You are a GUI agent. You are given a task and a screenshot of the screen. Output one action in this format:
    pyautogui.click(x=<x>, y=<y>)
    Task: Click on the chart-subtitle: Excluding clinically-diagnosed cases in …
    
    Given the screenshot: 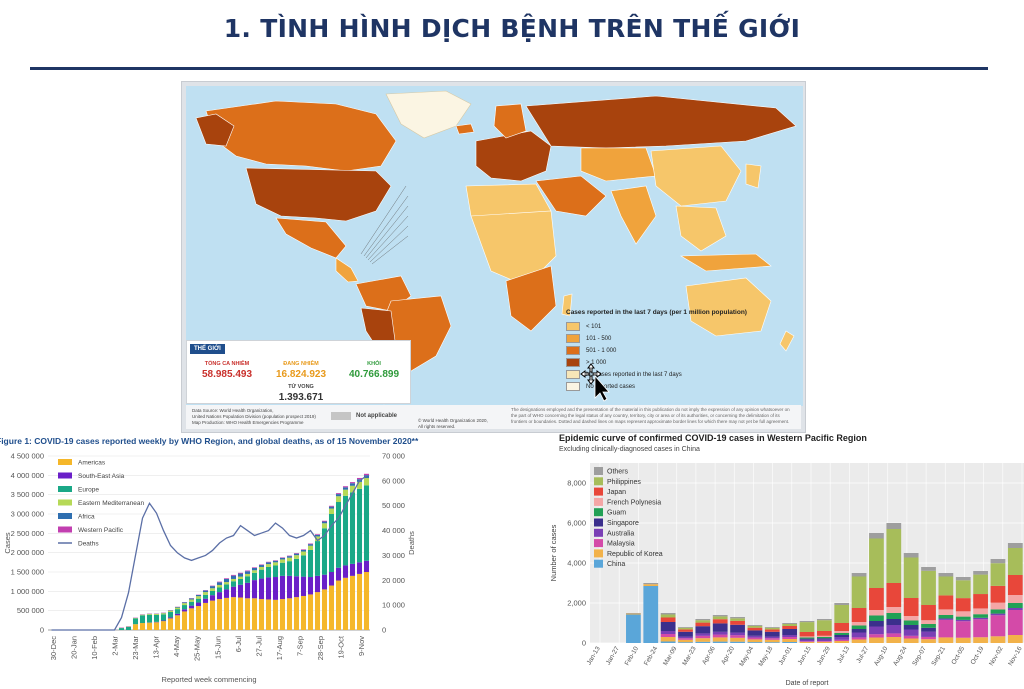 What is the action you would take?
    pyautogui.click(x=629, y=449)
    